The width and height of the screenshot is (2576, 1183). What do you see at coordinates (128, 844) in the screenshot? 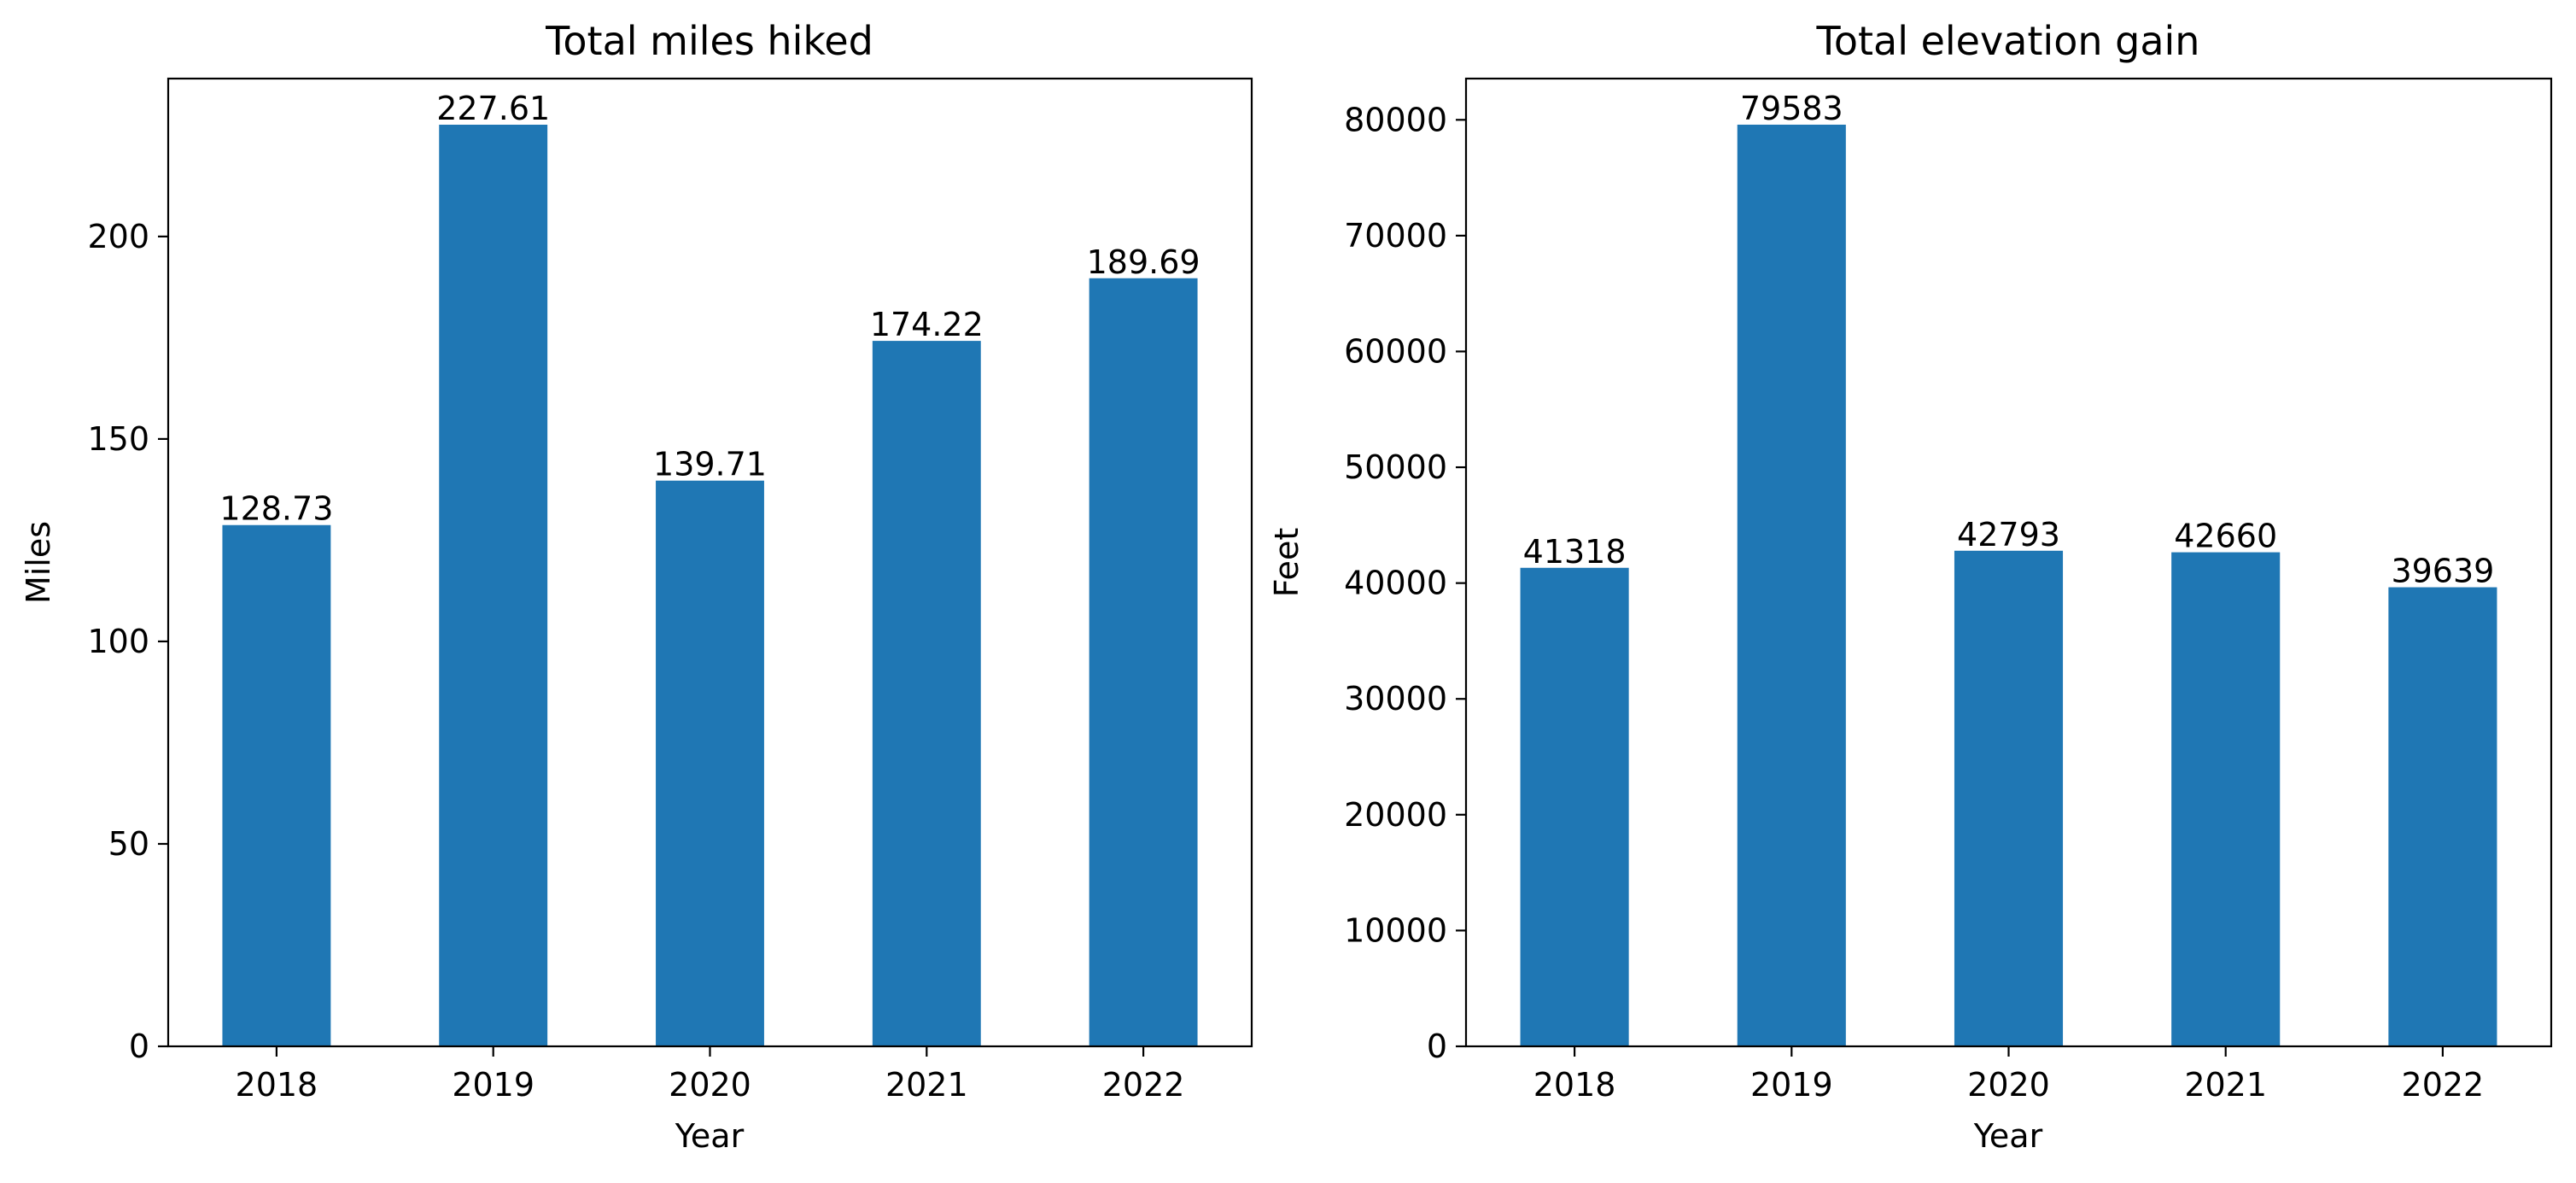
I see `y-tick-label: 50` at bounding box center [128, 844].